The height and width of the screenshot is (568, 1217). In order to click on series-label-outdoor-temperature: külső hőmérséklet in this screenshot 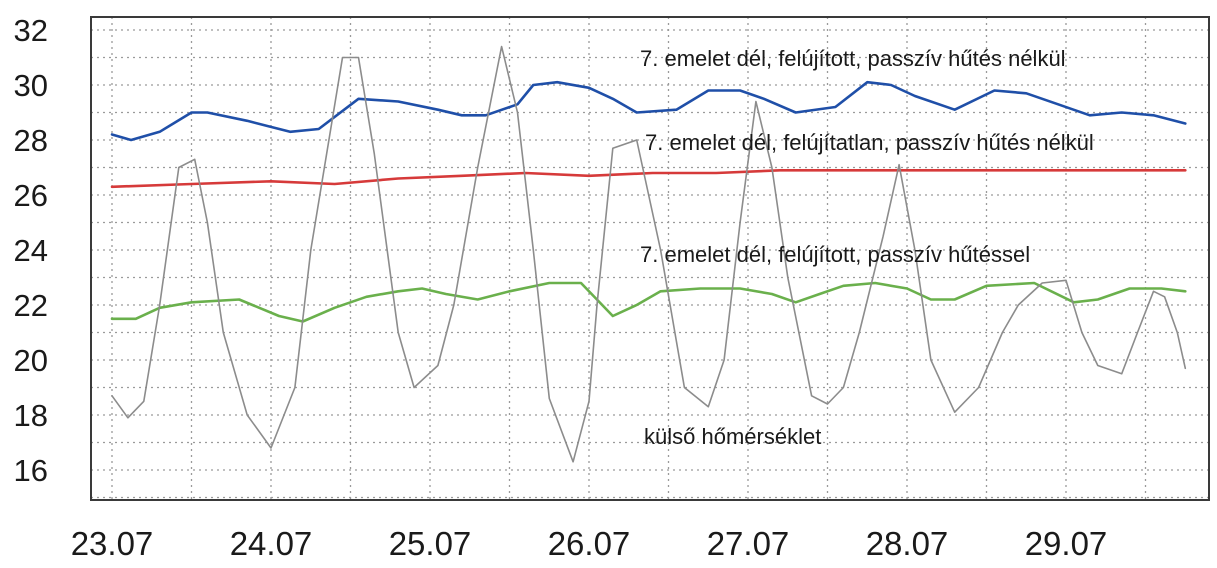, I will do `click(732, 436)`.